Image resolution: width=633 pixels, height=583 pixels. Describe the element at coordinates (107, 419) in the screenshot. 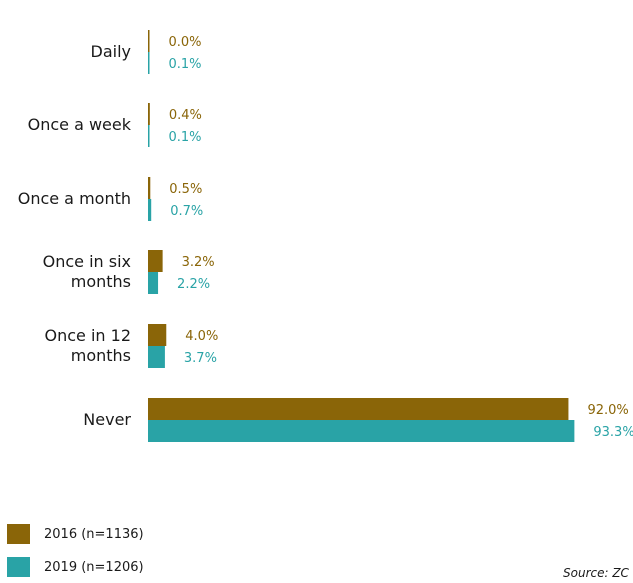

I see `category-label: Never` at that location.